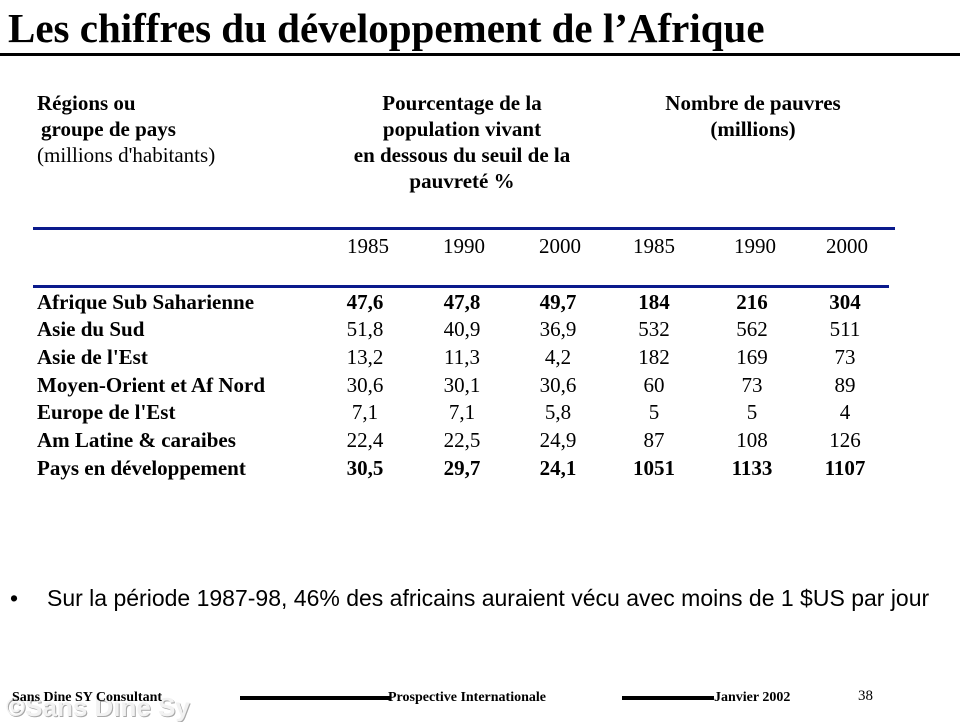  What do you see at coordinates (462, 103) in the screenshot?
I see `header-pct-line1: Pourcentage de la` at bounding box center [462, 103].